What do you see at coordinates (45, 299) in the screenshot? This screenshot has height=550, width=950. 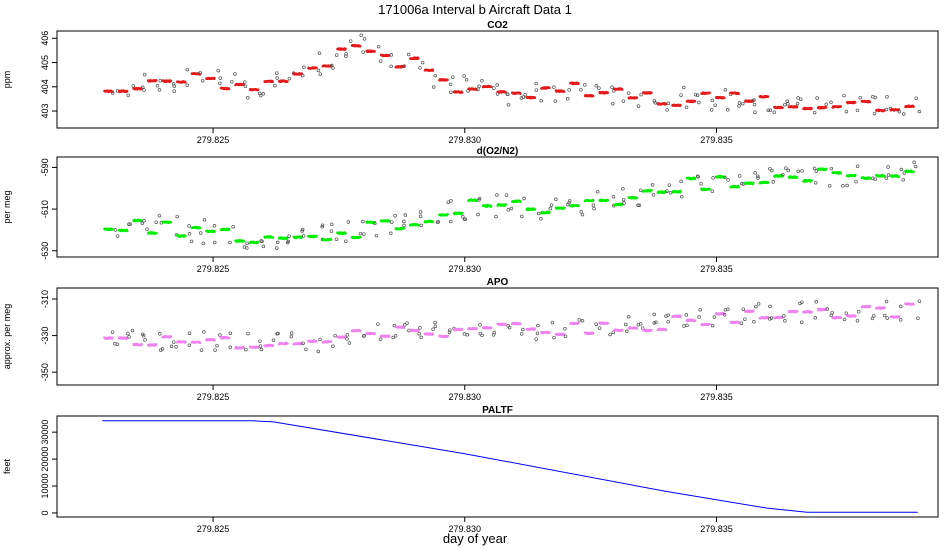 I see `y-tick-label: -310` at bounding box center [45, 299].